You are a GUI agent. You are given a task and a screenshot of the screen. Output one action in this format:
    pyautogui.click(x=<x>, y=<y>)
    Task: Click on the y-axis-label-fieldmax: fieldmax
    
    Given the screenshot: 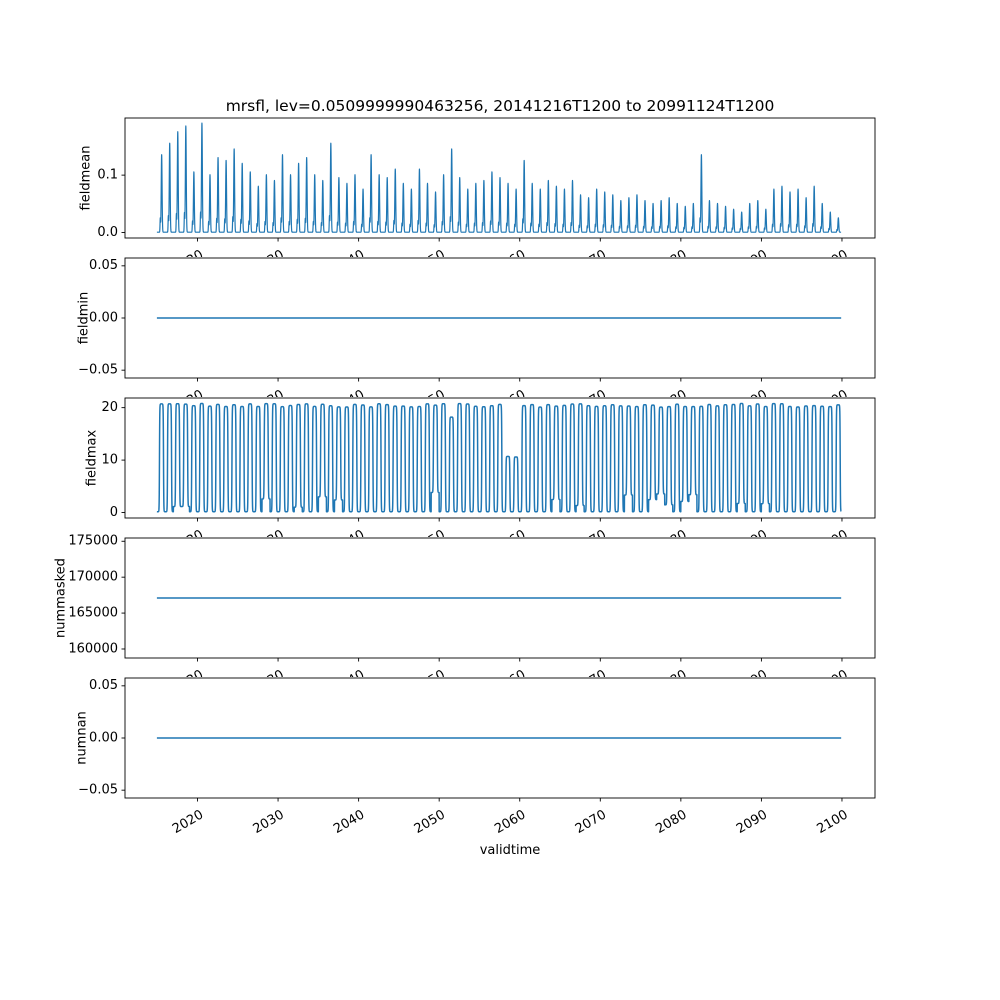 What is the action you would take?
    pyautogui.click(x=92, y=458)
    